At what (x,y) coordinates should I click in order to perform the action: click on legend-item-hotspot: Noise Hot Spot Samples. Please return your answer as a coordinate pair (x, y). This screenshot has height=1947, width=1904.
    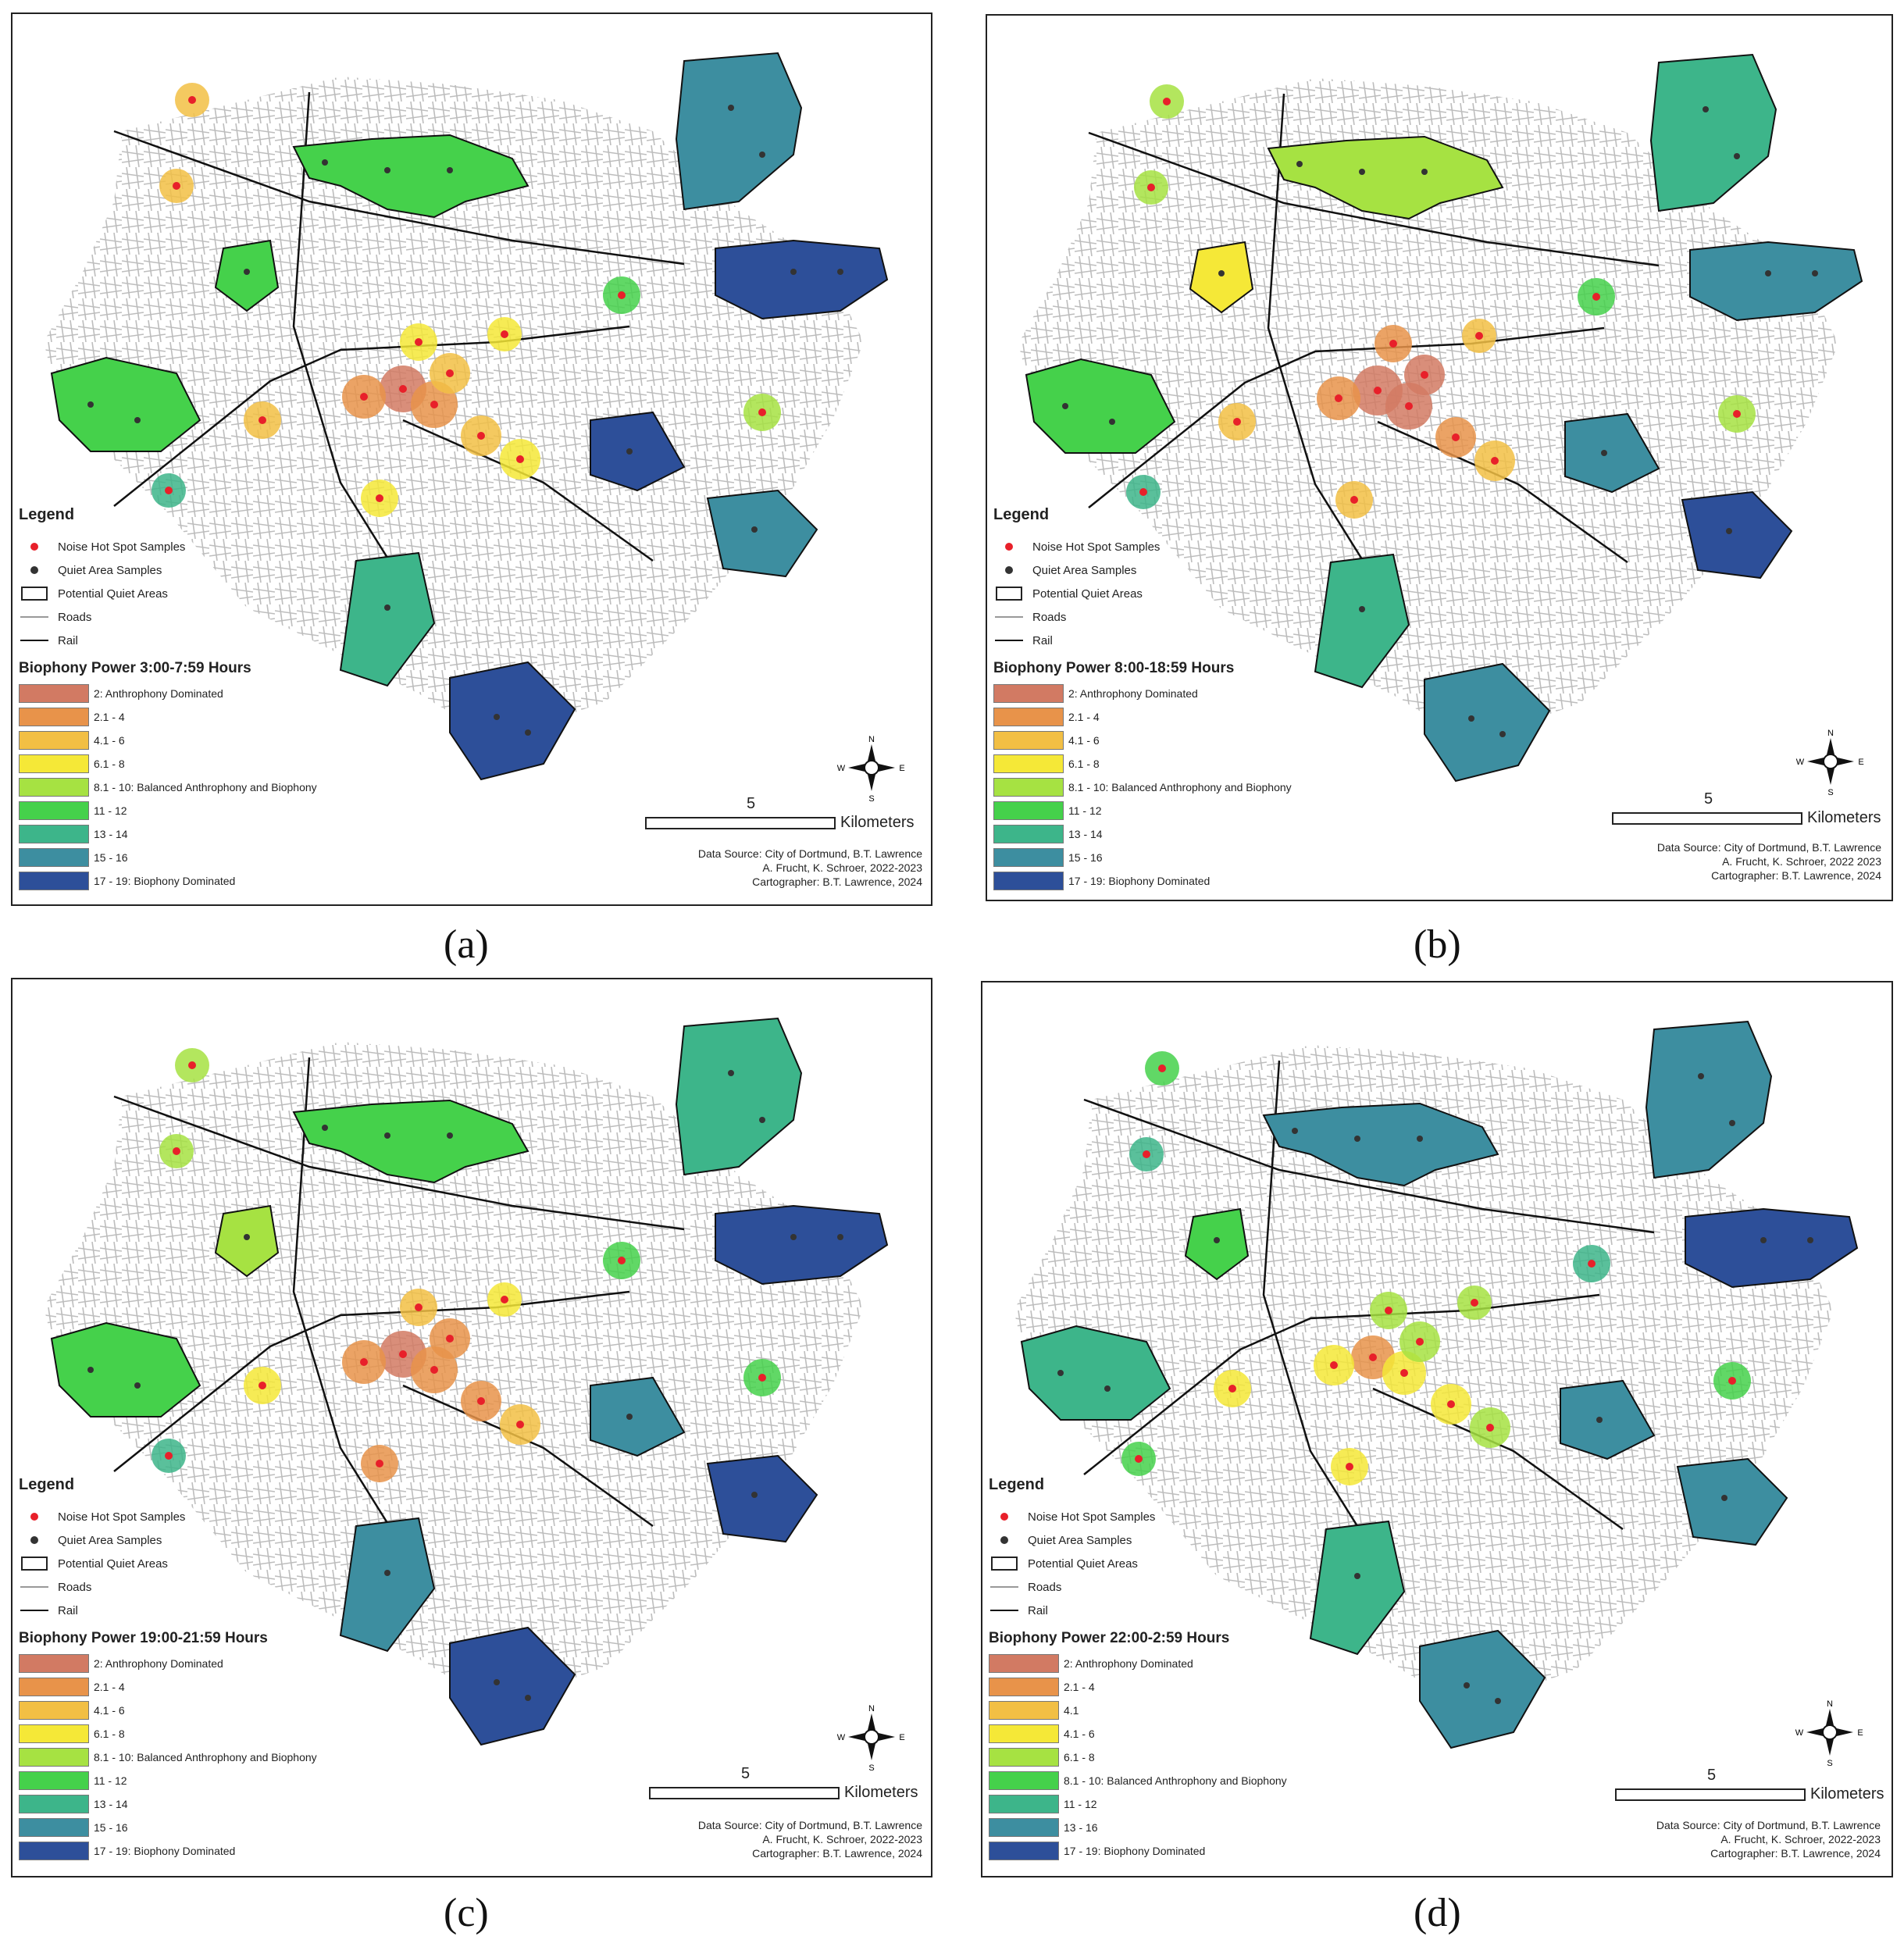
    Looking at the image, I should click on (222, 546).